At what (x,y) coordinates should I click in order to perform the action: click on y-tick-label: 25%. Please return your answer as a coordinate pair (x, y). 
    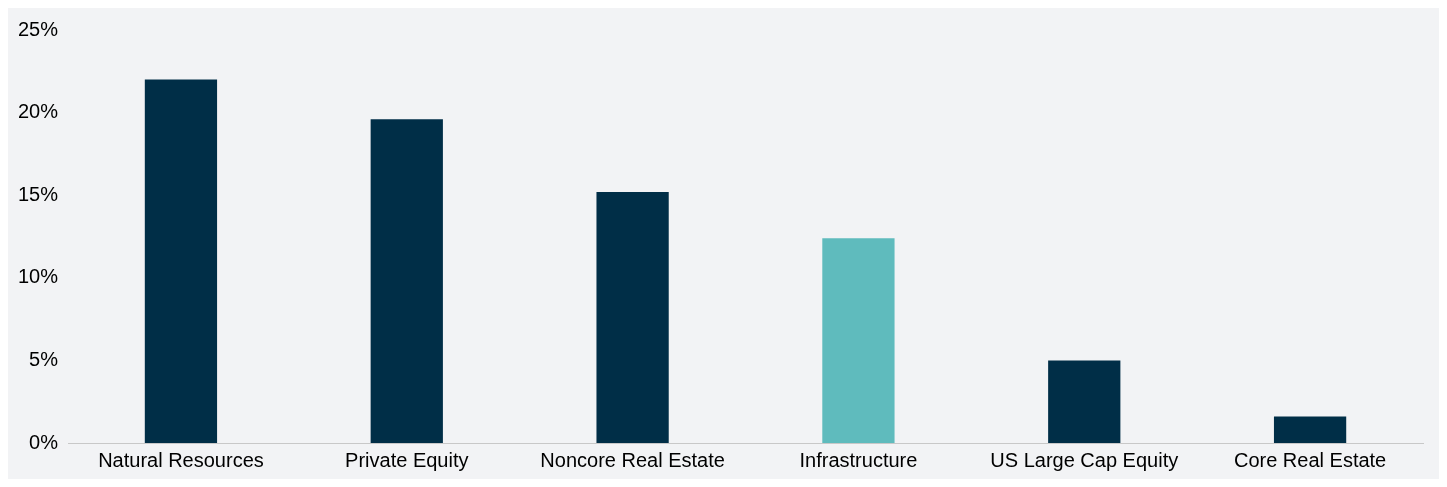
    Looking at the image, I should click on (38, 28).